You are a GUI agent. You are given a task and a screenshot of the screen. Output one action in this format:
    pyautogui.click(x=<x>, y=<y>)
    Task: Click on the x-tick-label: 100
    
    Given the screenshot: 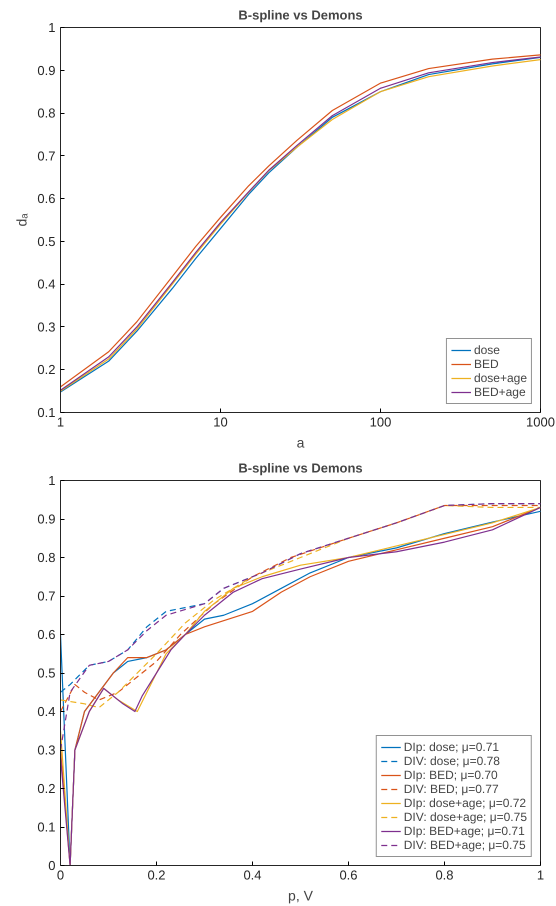 What is the action you would take?
    pyautogui.click(x=381, y=422)
    